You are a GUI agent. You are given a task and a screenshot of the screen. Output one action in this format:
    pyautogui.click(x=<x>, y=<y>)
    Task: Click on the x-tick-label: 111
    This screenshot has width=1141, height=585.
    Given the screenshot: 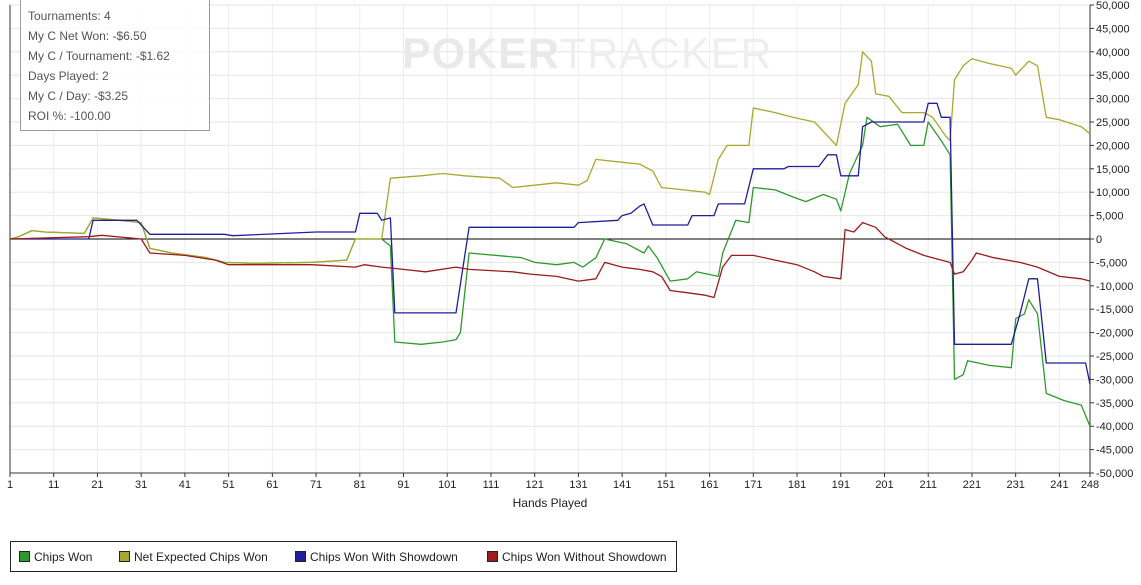 What is the action you would take?
    pyautogui.click(x=491, y=485)
    